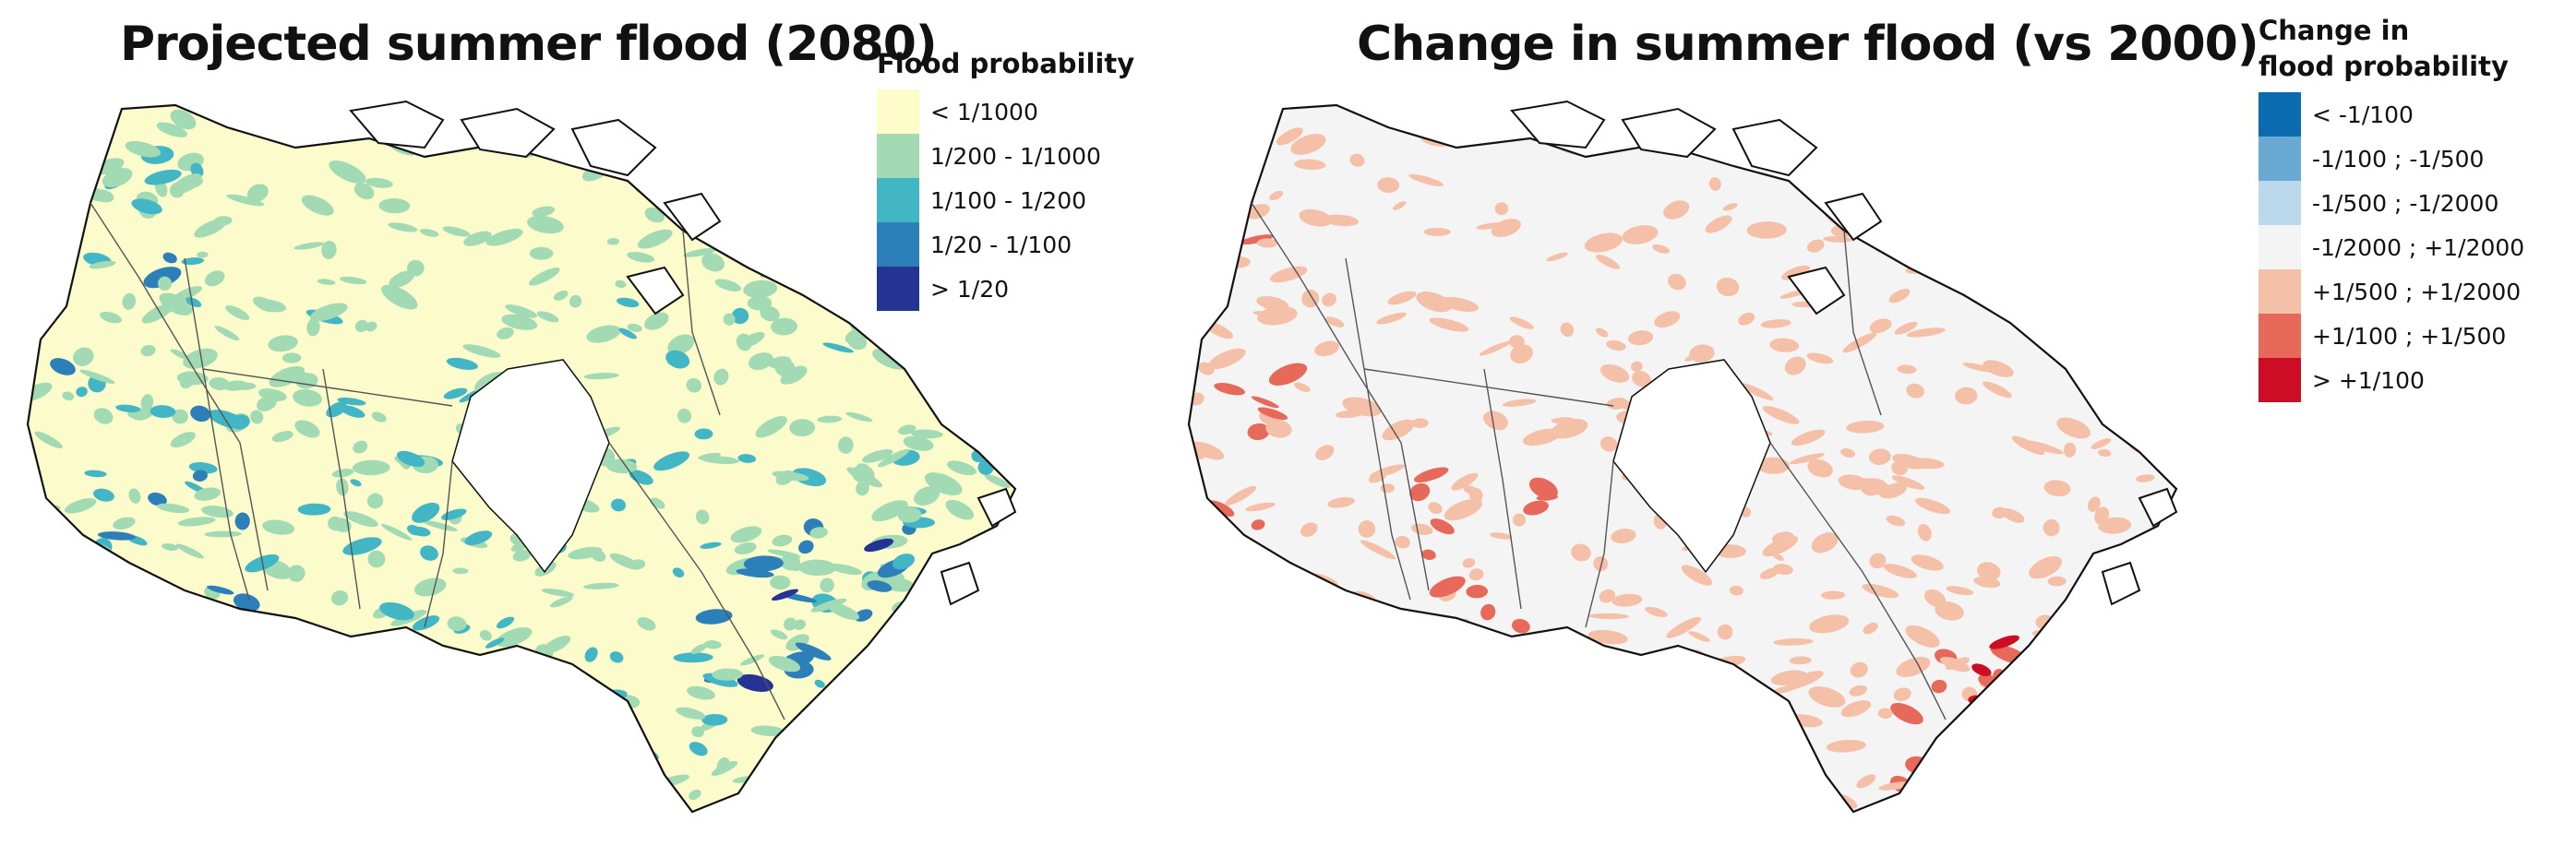 This screenshot has height=845, width=2576. I want to click on legend-label: < -1/100, so click(2363, 114).